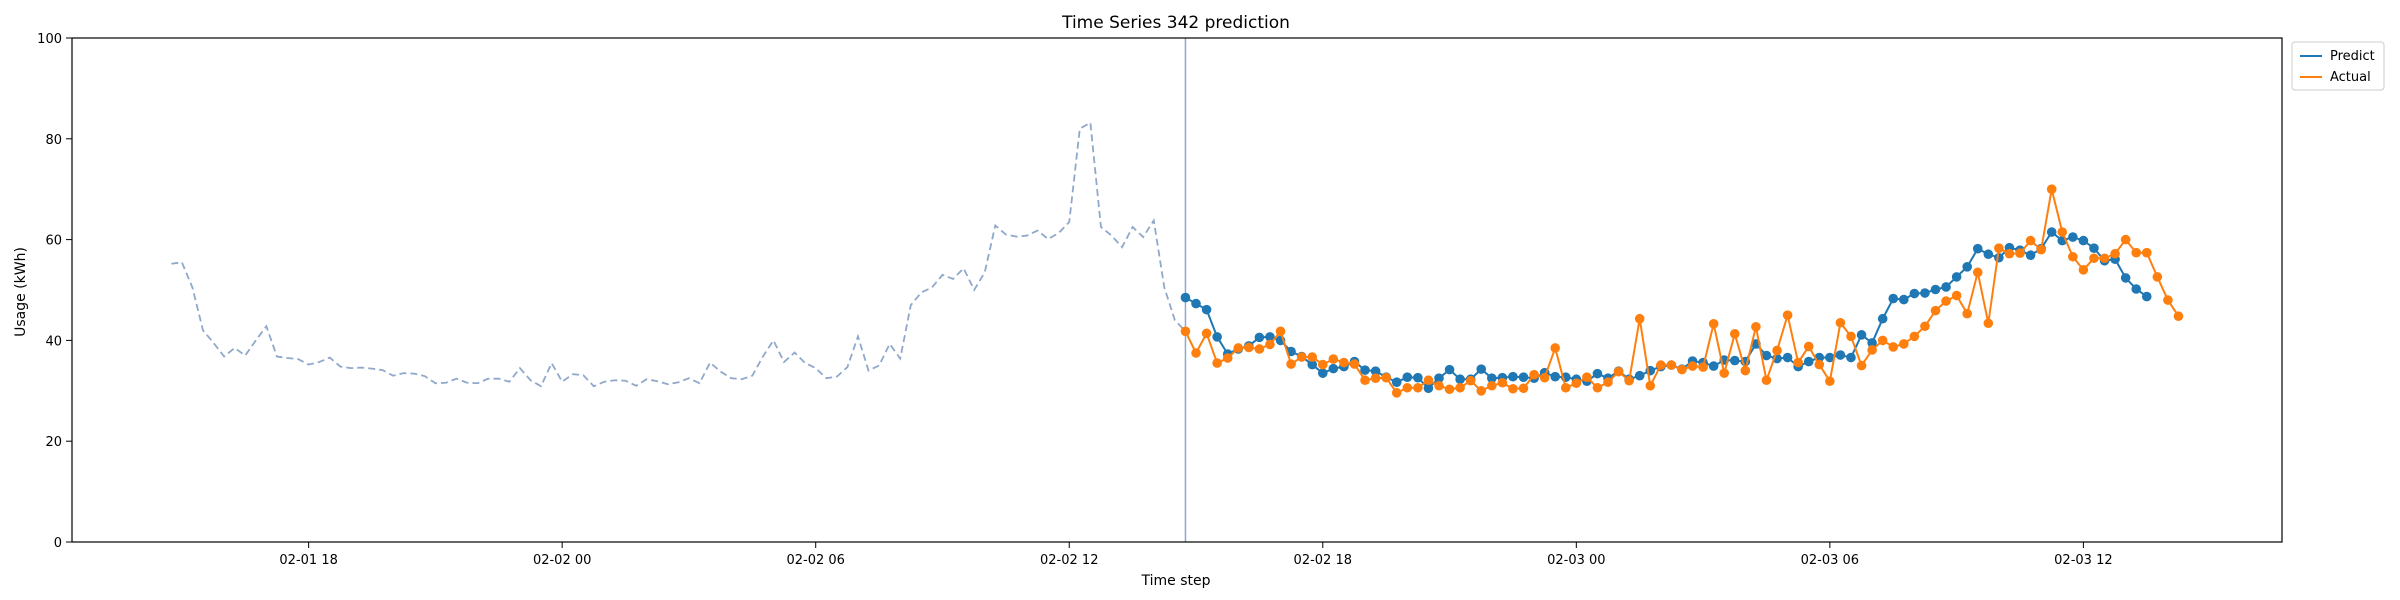  Describe the element at coordinates (2338, 66) in the screenshot. I see `legend: Predict Actual` at that location.